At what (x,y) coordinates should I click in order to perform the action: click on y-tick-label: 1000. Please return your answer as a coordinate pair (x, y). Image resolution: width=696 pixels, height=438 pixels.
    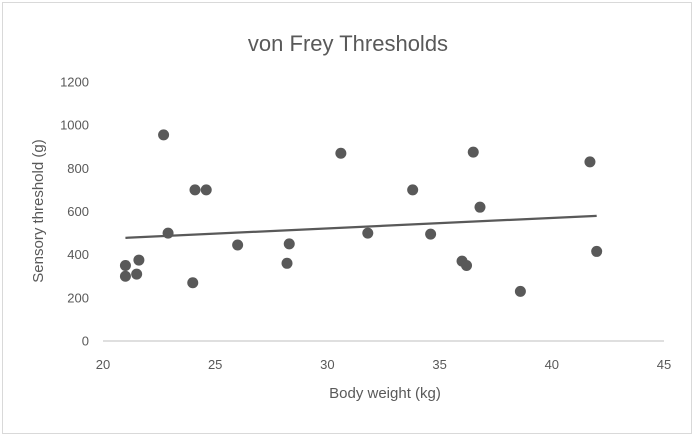
    Looking at the image, I should click on (74, 125).